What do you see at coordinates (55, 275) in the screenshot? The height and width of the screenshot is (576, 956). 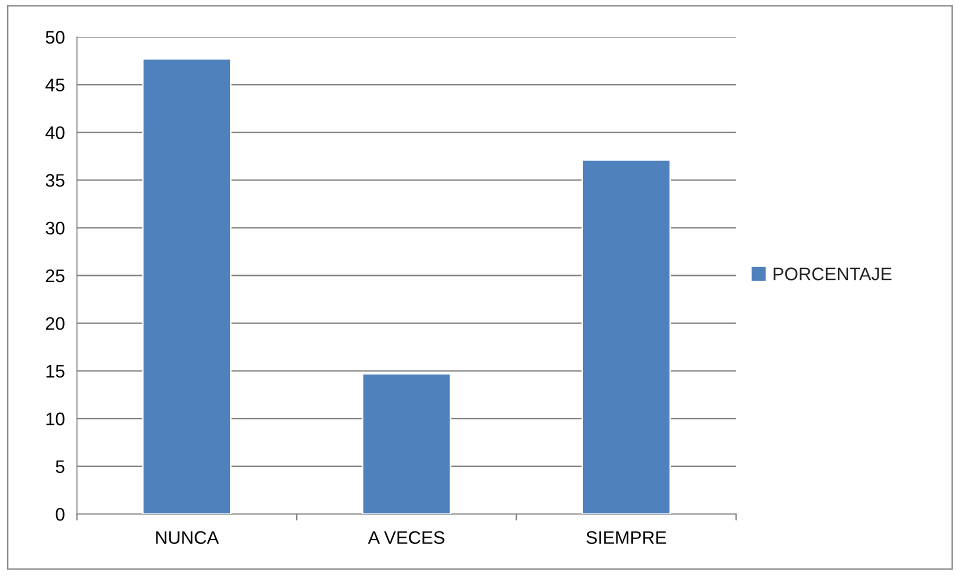 I see `y-tick-label: 25` at bounding box center [55, 275].